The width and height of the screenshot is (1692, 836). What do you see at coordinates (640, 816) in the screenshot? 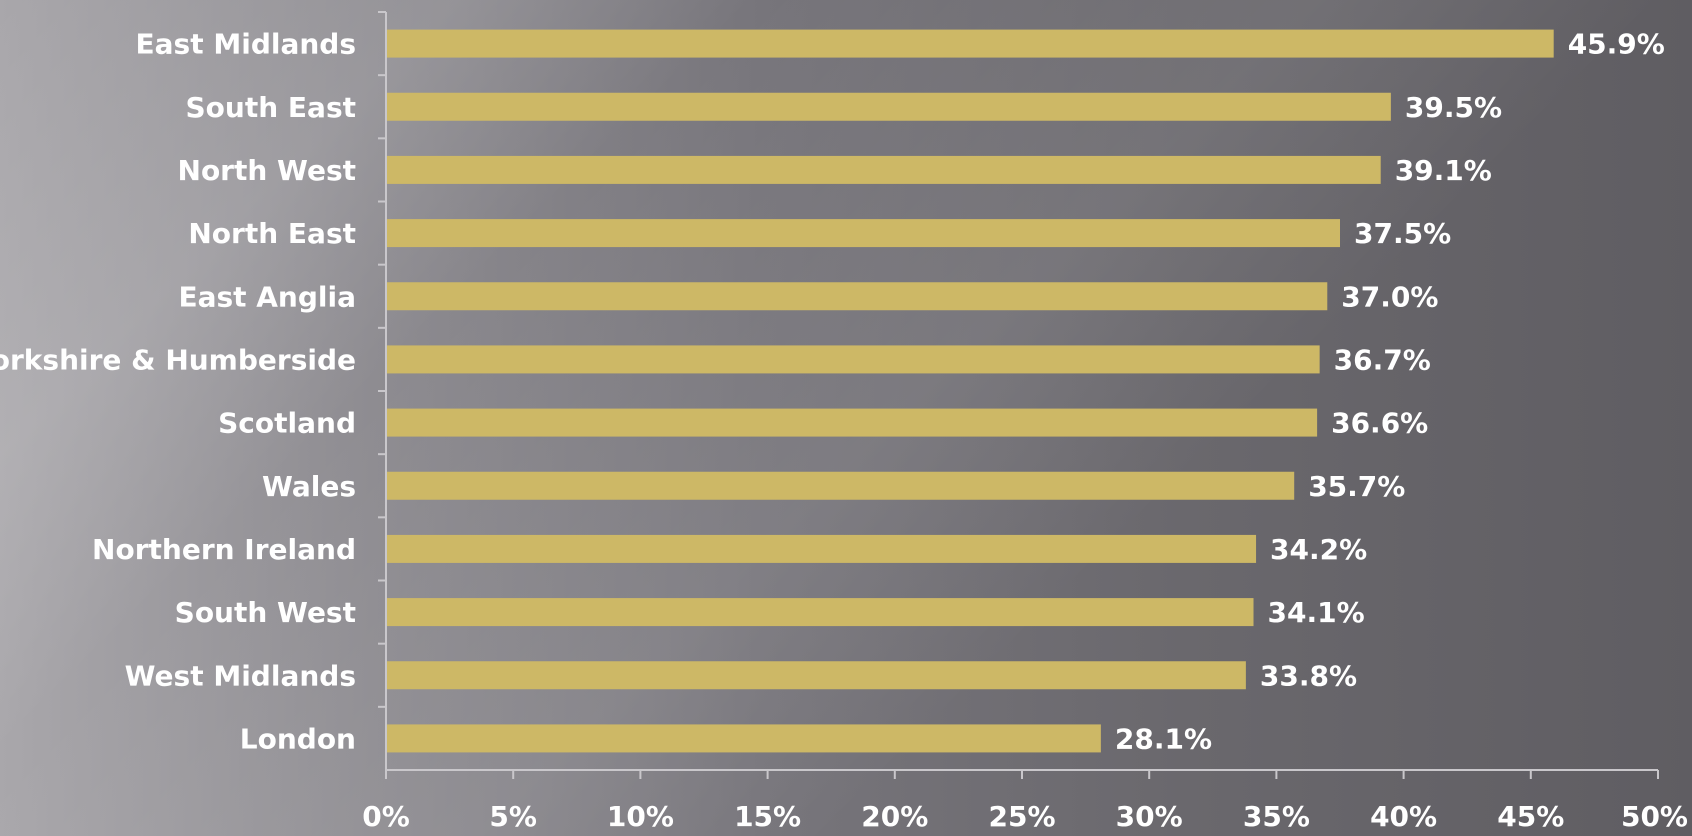
I see `x-tick-label-2: 10%` at bounding box center [640, 816].